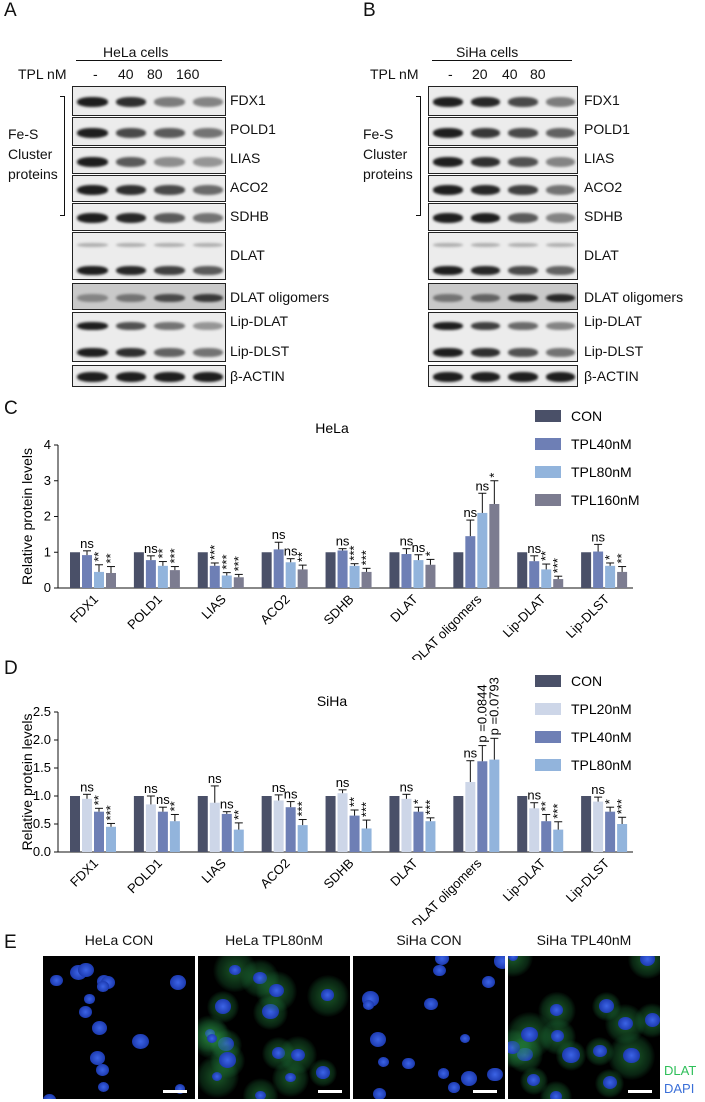 The image size is (705, 1102). What do you see at coordinates (275, 610) in the screenshot?
I see `x-tick-label: ACO2` at bounding box center [275, 610].